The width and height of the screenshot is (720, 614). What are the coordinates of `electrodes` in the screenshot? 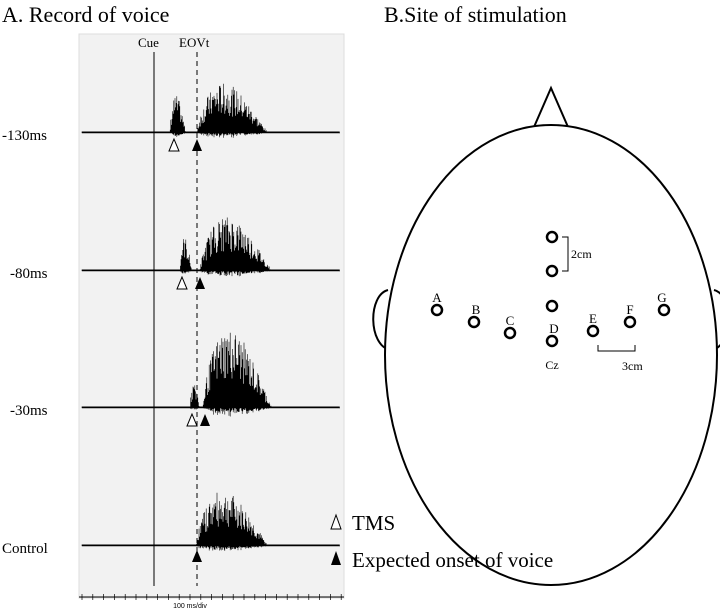 It's located at (550, 289).